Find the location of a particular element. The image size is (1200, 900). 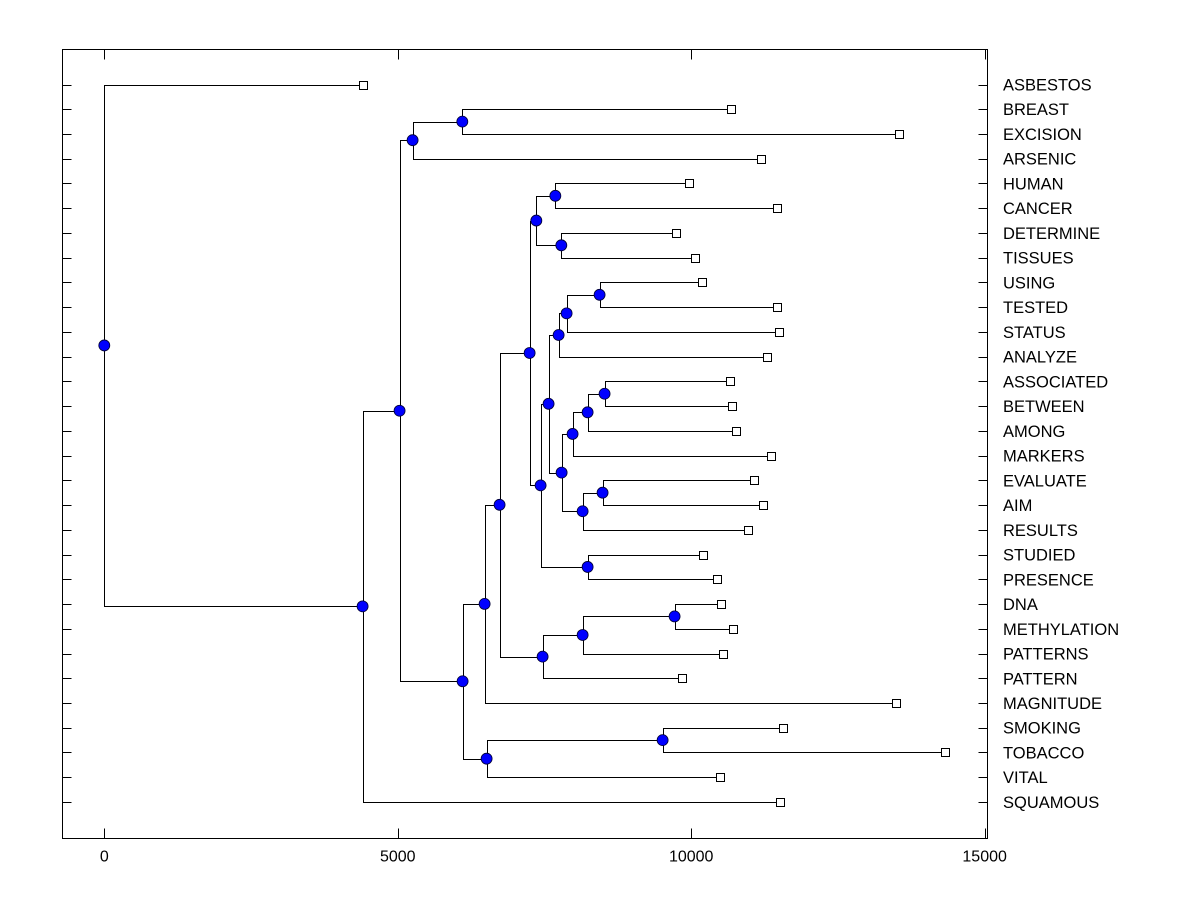

leaf-label: MARKERS is located at coordinates (1044, 457).